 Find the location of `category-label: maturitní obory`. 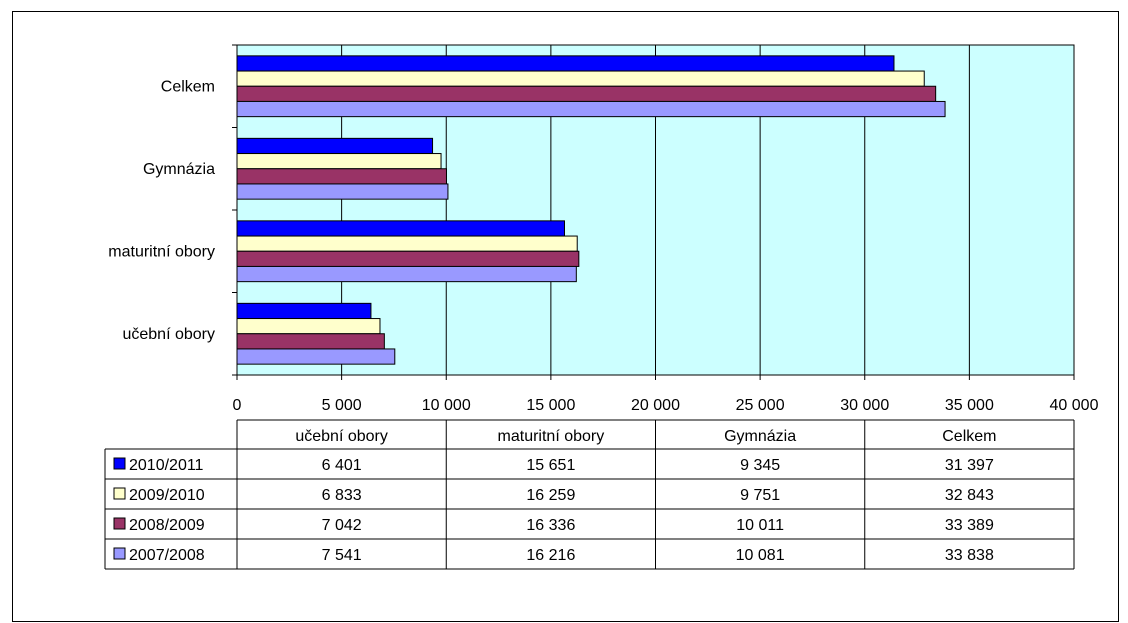

category-label: maturitní obory is located at coordinates (161, 251).